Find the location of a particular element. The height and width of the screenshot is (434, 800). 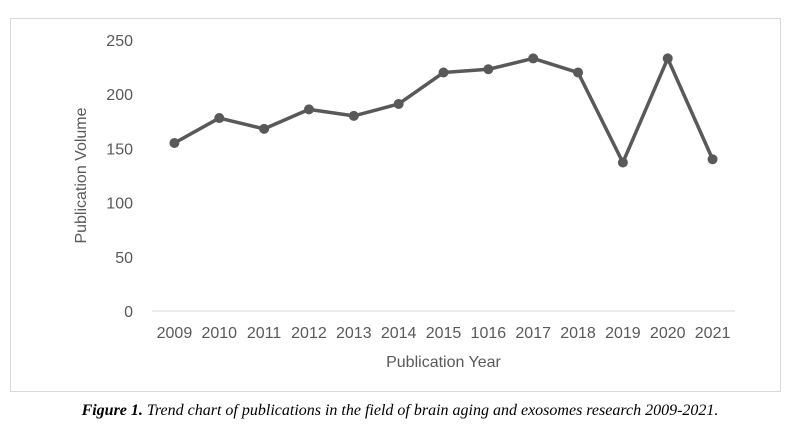

y-axis-ticks: 0 50 100 150 200 250 is located at coordinates (119, 177).